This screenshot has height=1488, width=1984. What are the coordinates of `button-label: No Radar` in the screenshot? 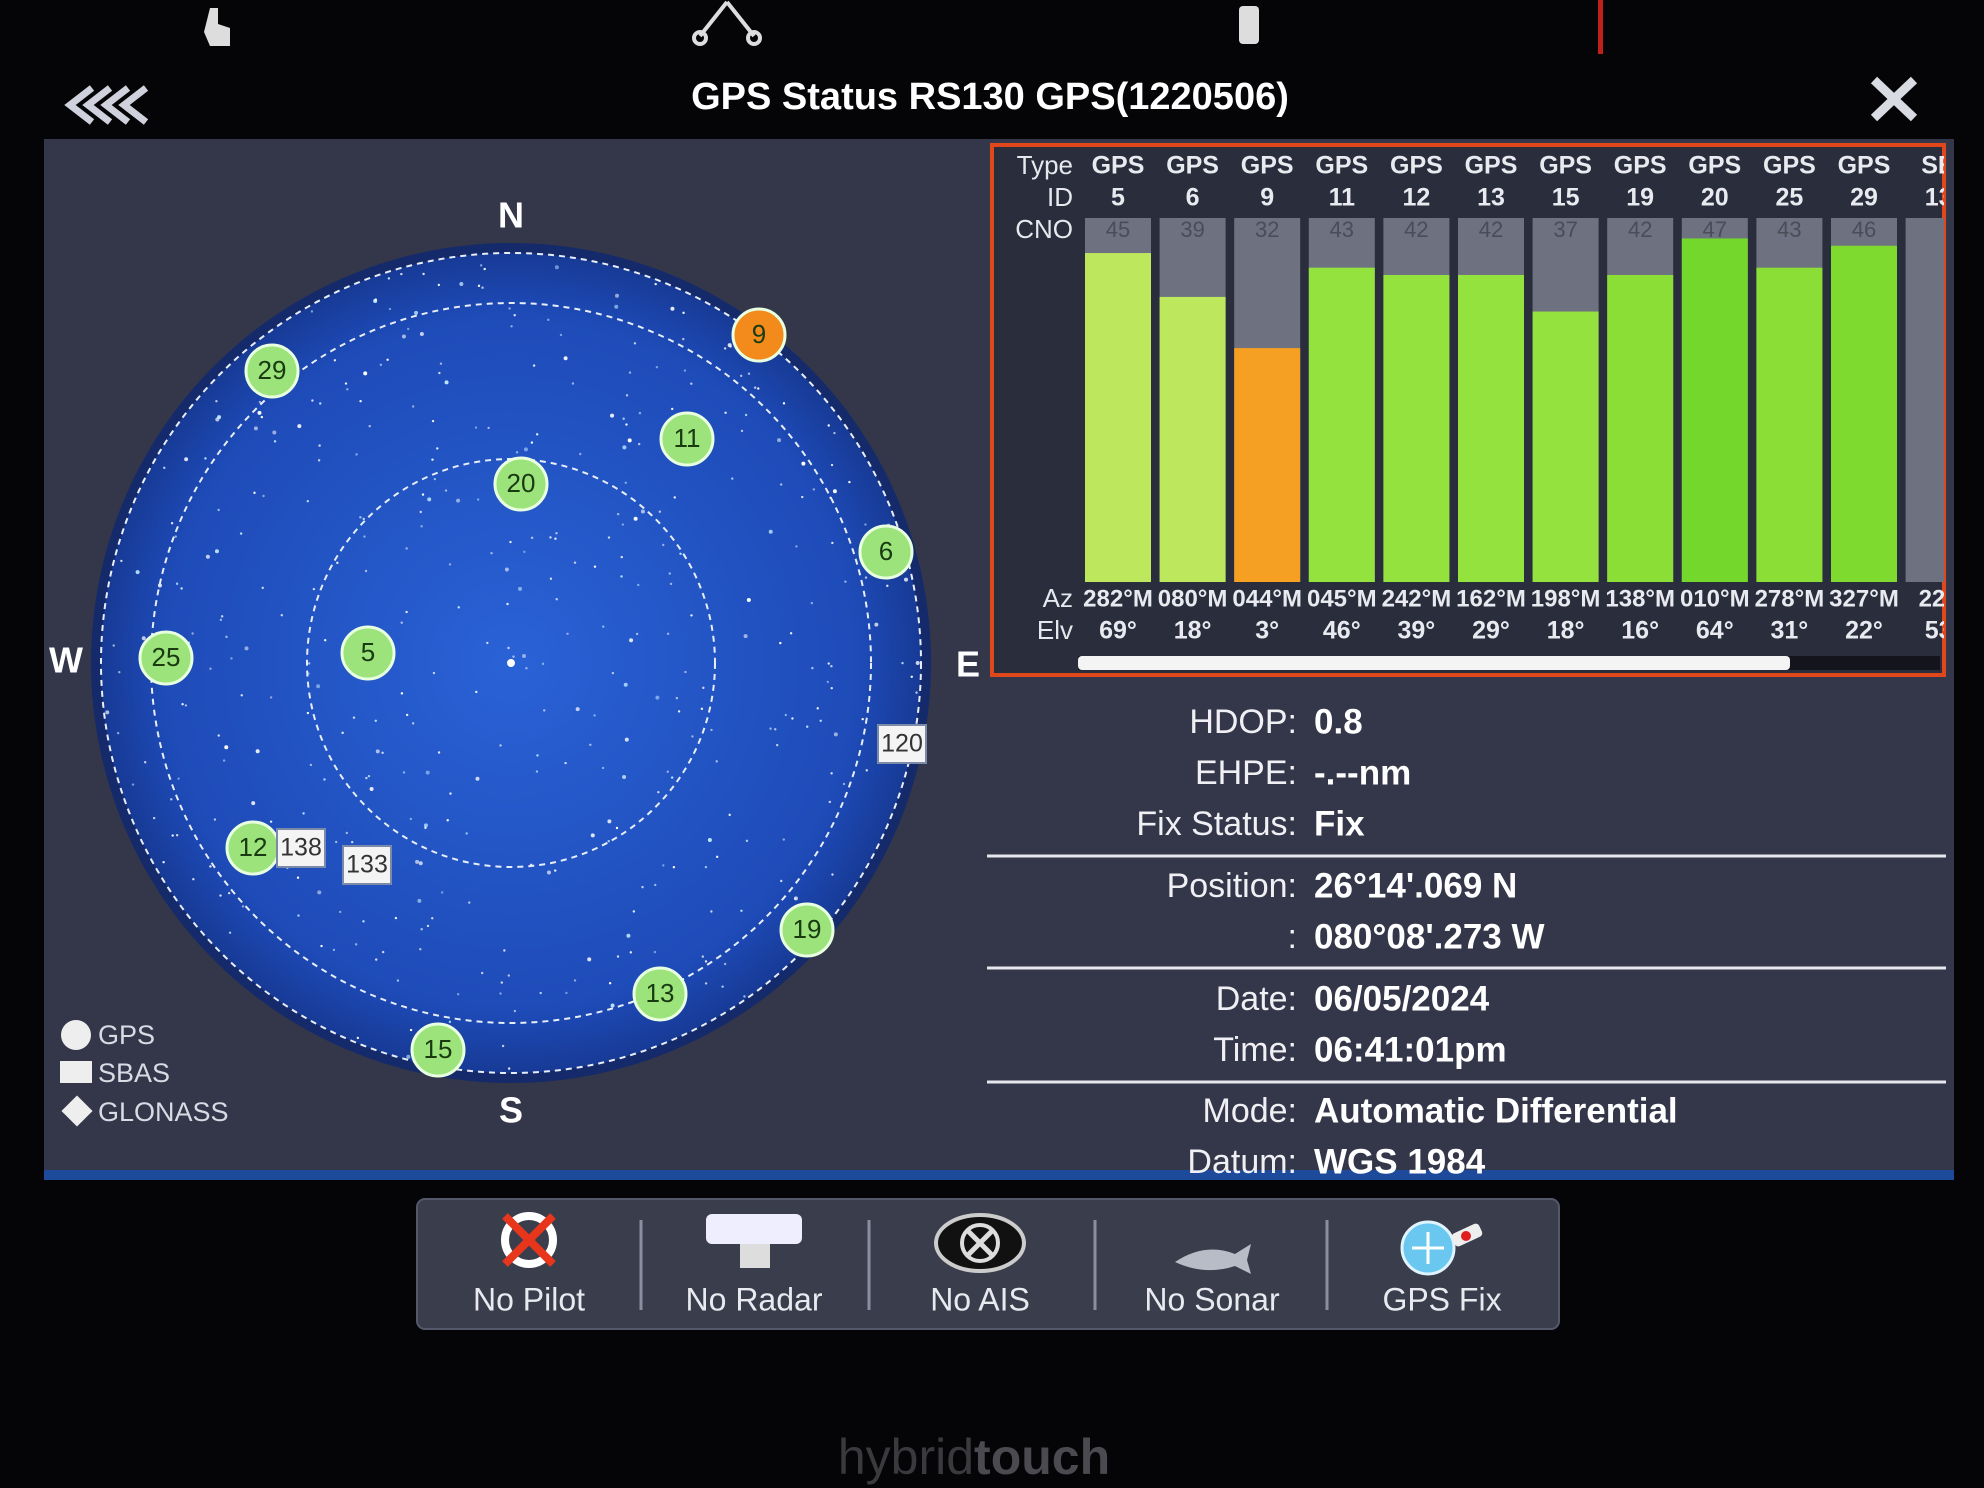 It's located at (754, 1299).